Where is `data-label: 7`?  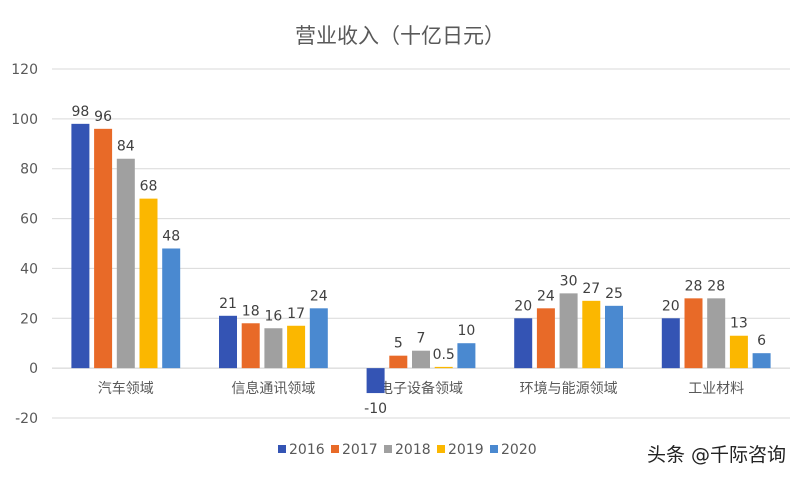 data-label: 7 is located at coordinates (421, 339).